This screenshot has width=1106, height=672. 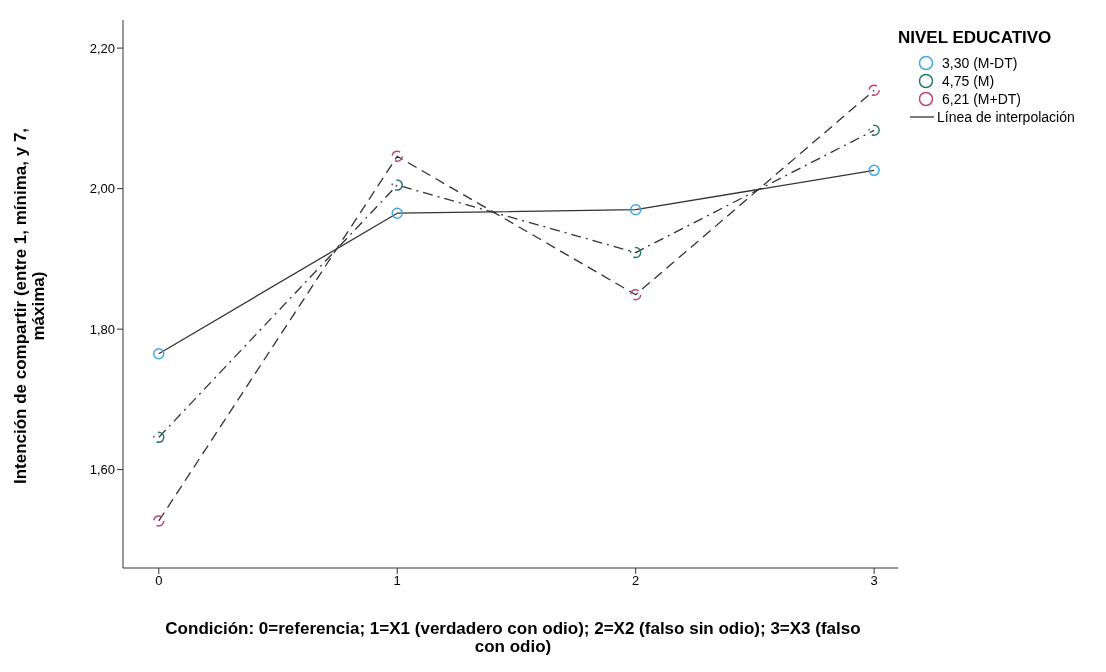 I want to click on legend-label: 4,75 (M), so click(x=968, y=81).